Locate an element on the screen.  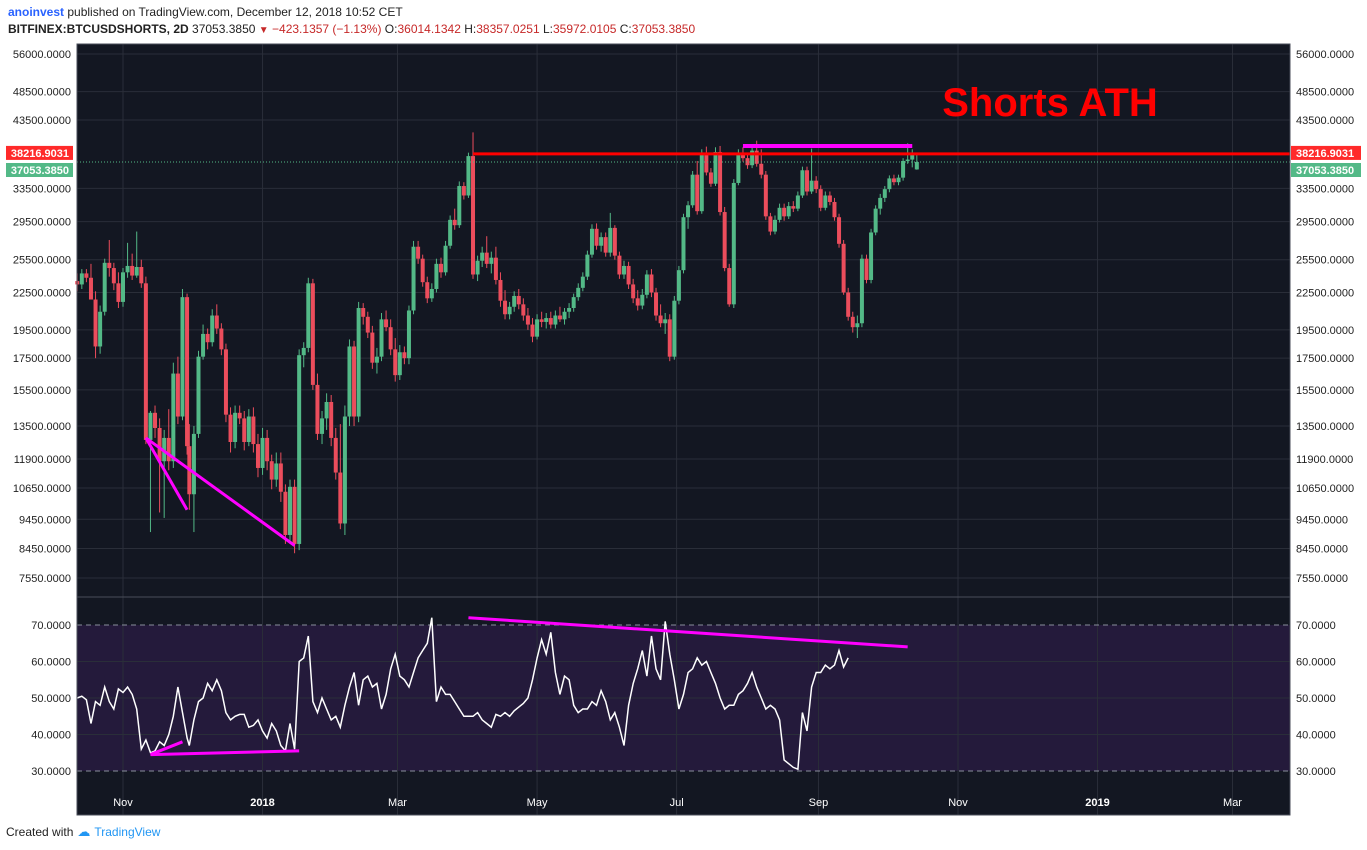
price-tick-right: 33500.0000 is located at coordinates (1325, 189).